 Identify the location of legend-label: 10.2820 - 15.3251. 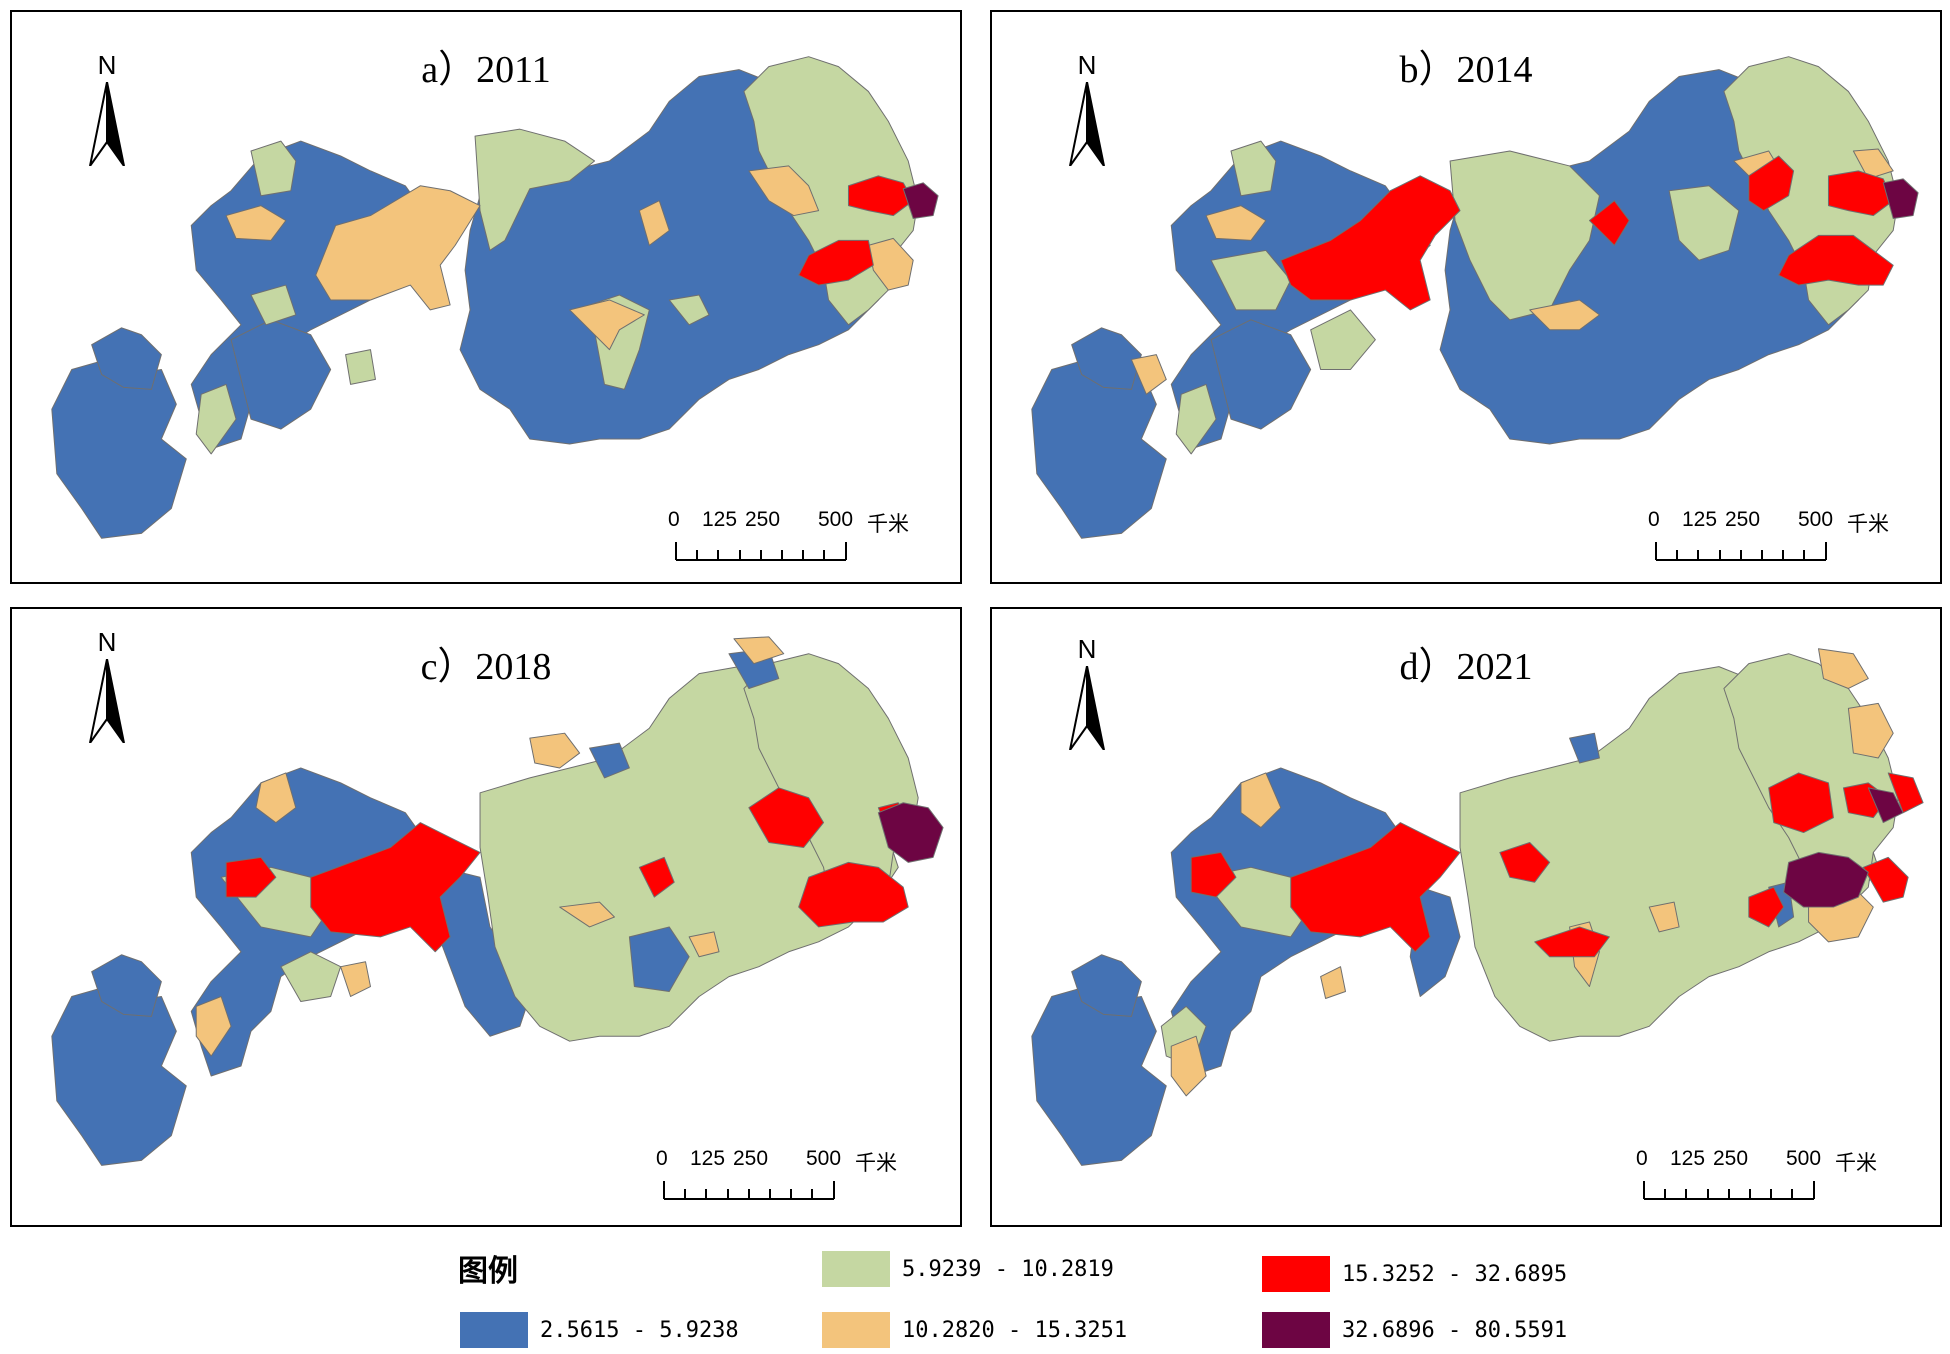
(1015, 1330).